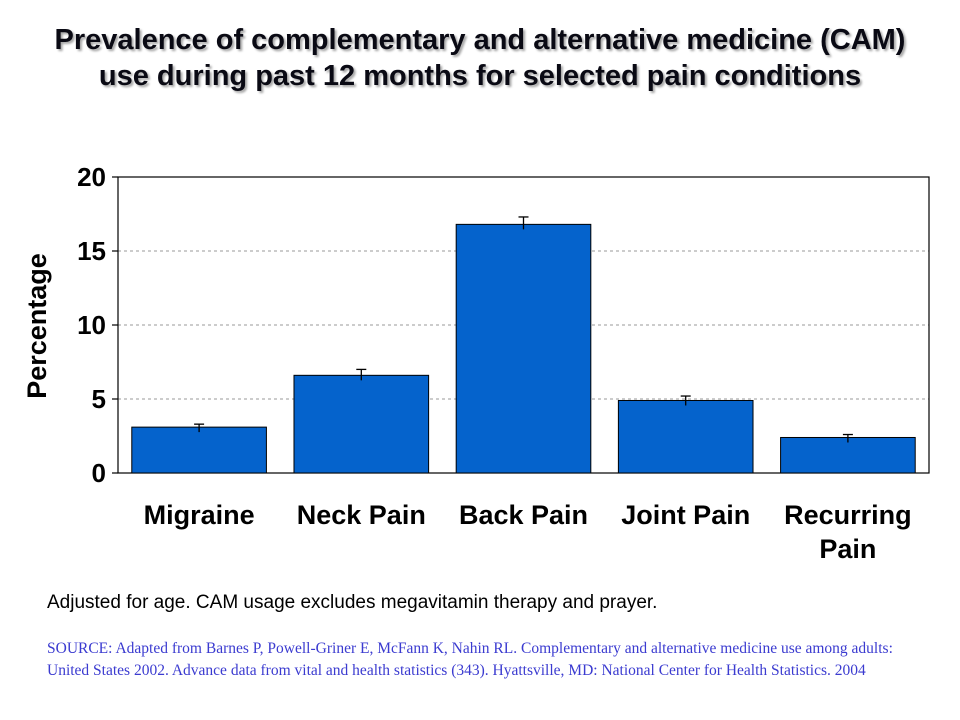 This screenshot has width=960, height=720. I want to click on y-tick-label: 20, so click(91, 177).